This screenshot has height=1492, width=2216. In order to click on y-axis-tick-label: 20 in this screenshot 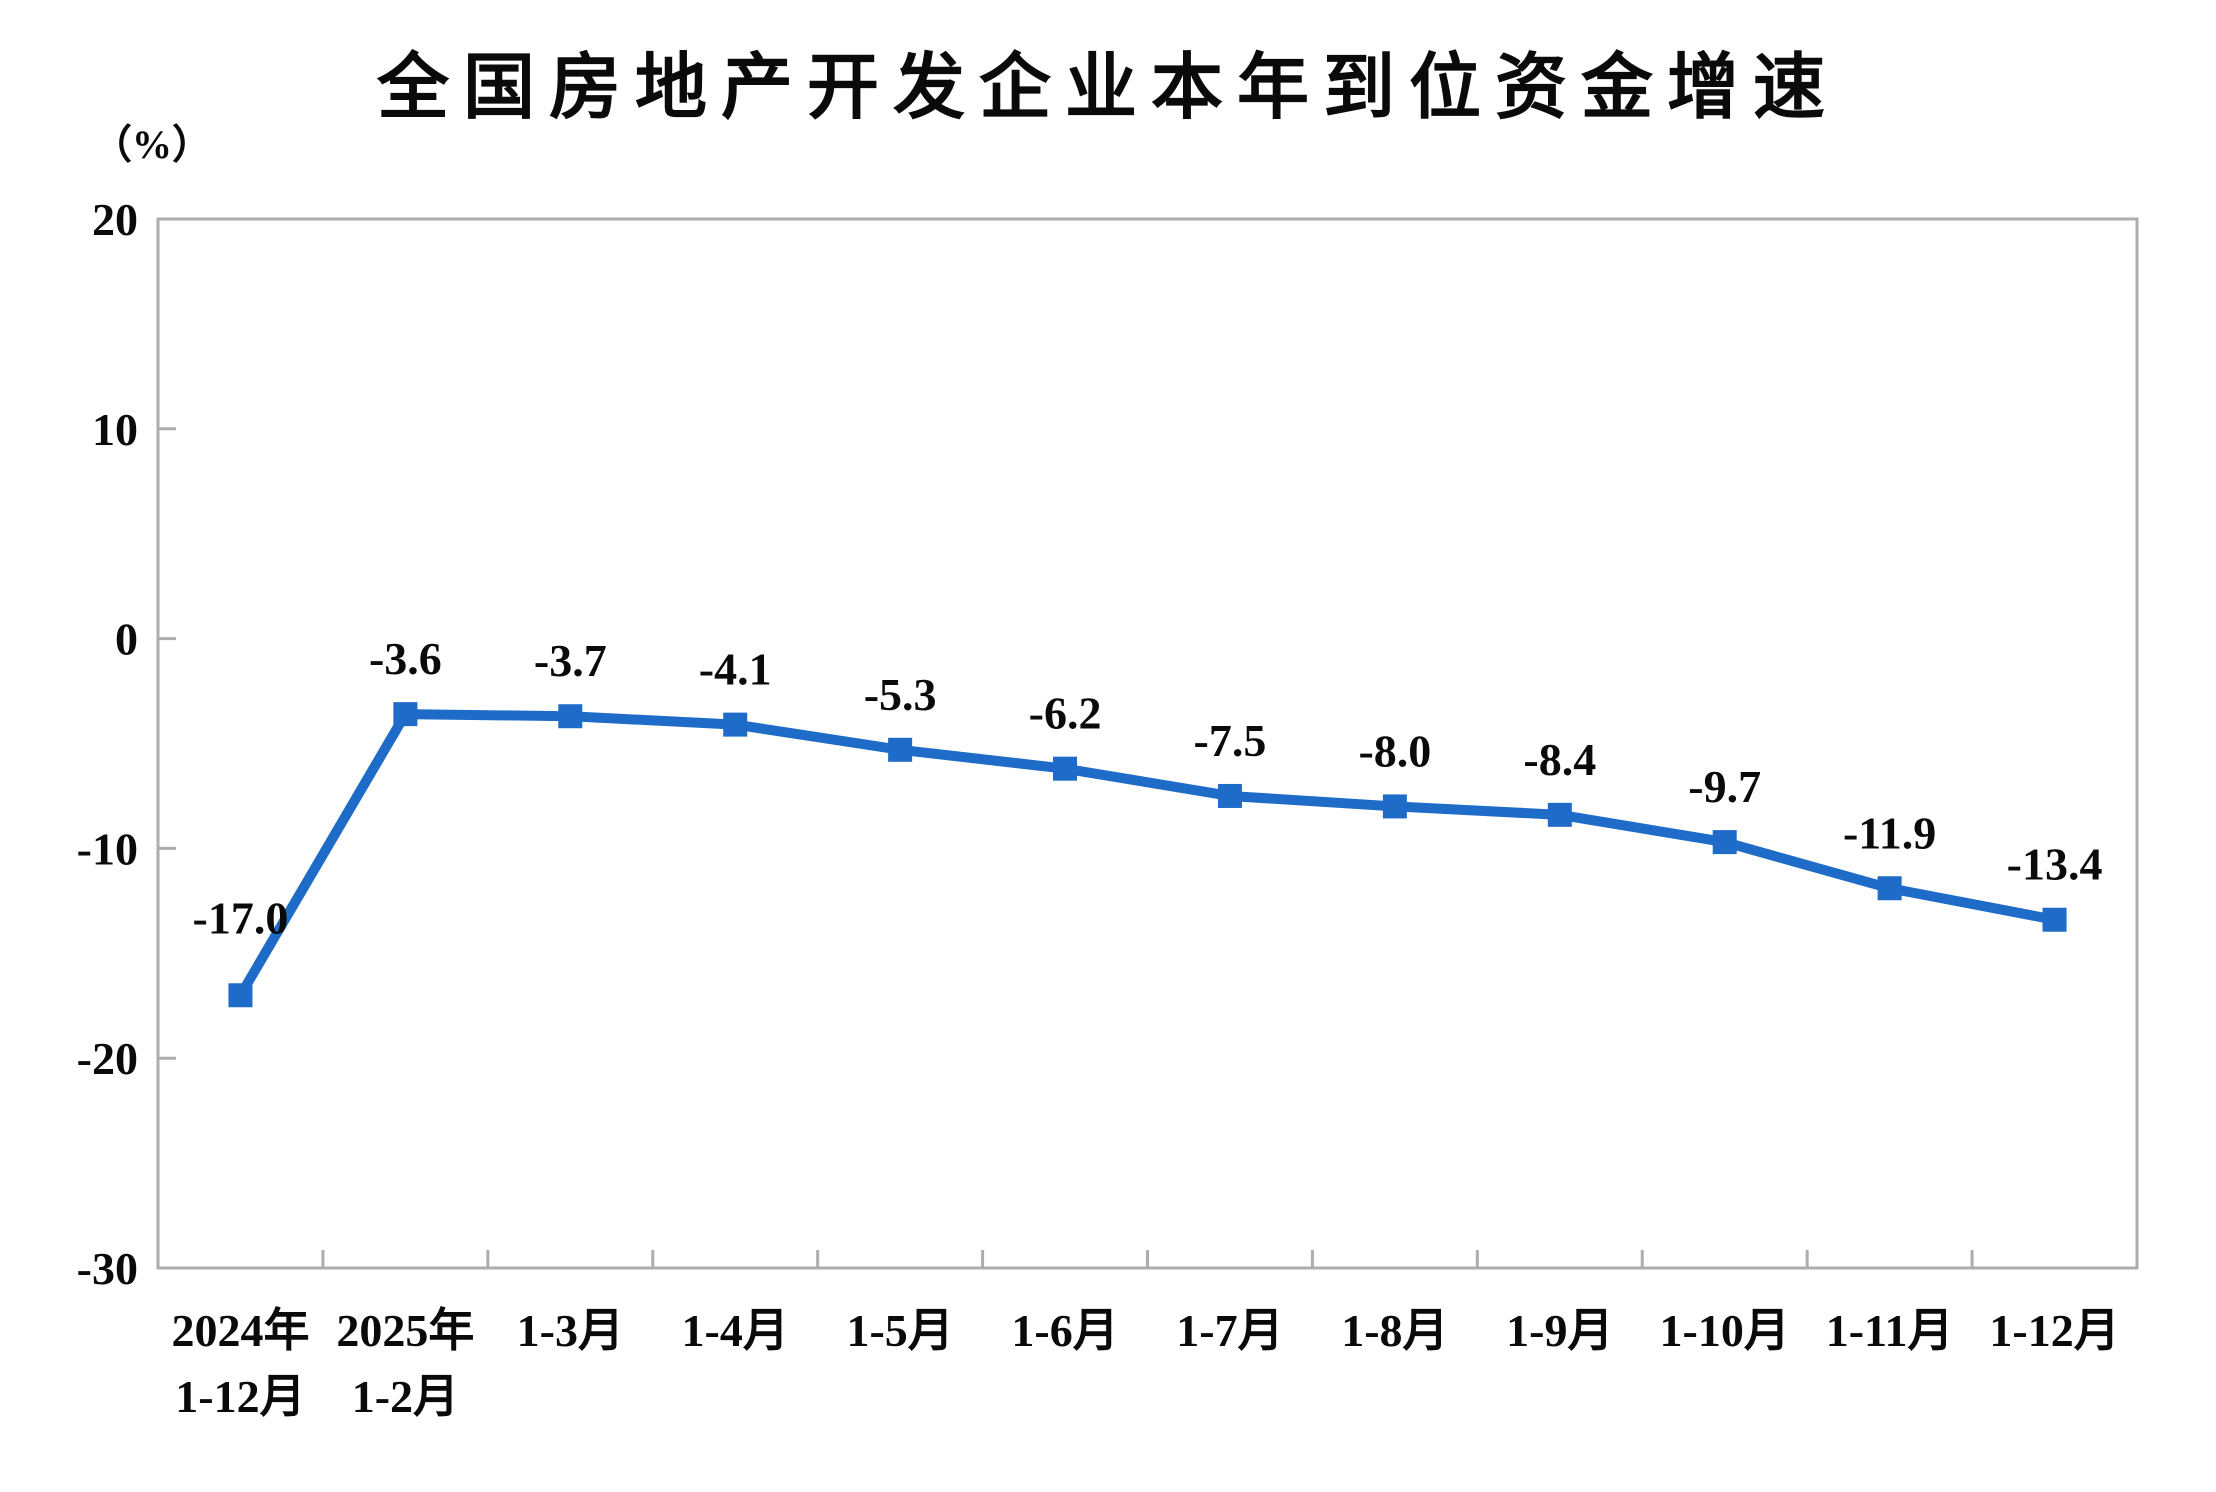, I will do `click(115, 219)`.